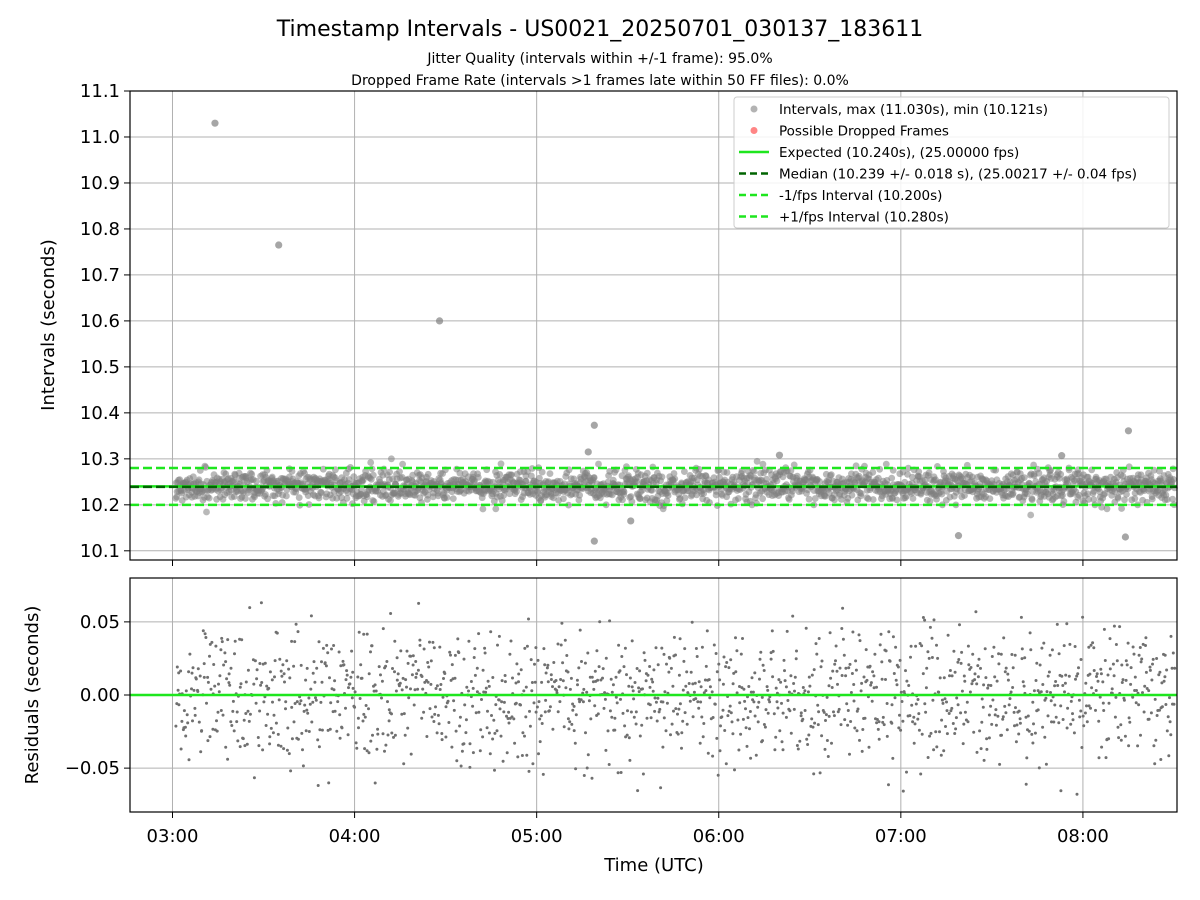 The height and width of the screenshot is (900, 1200). Describe the element at coordinates (913, 110) in the screenshot. I see `legend-label-0: Intervals, max (11.030s), min (10.121s)` at that location.